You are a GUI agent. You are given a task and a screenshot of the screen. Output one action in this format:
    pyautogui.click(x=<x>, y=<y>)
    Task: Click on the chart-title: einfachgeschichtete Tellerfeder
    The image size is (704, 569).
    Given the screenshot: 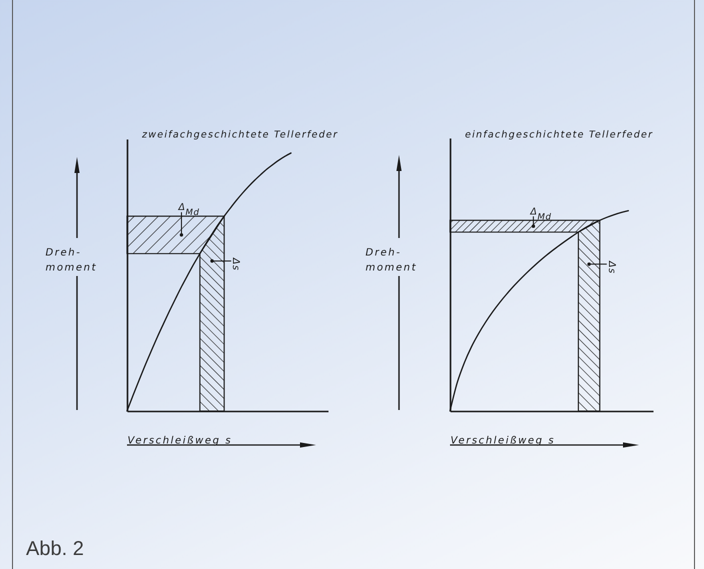 What is the action you would take?
    pyautogui.click(x=559, y=135)
    